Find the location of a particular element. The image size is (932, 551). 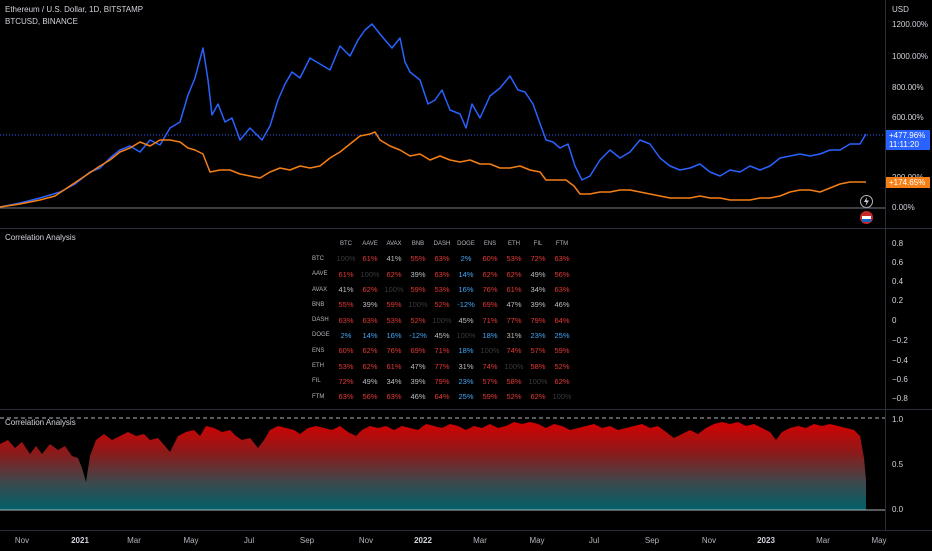

time-axis-label: 2022 is located at coordinates (423, 540).